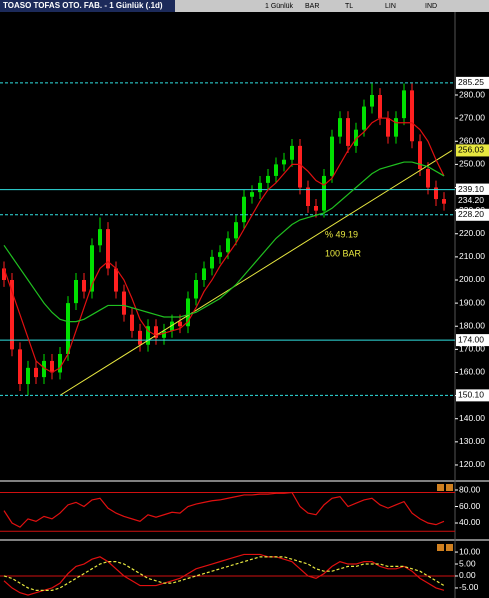  Describe the element at coordinates (472, 117) in the screenshot. I see `y-tick-label: 270.00` at that location.